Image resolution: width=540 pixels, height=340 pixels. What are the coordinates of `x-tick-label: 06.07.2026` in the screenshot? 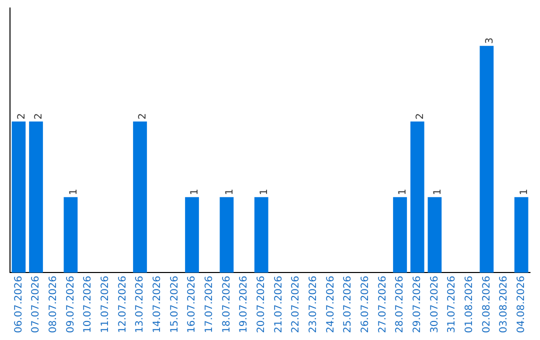 It's located at (18, 305).